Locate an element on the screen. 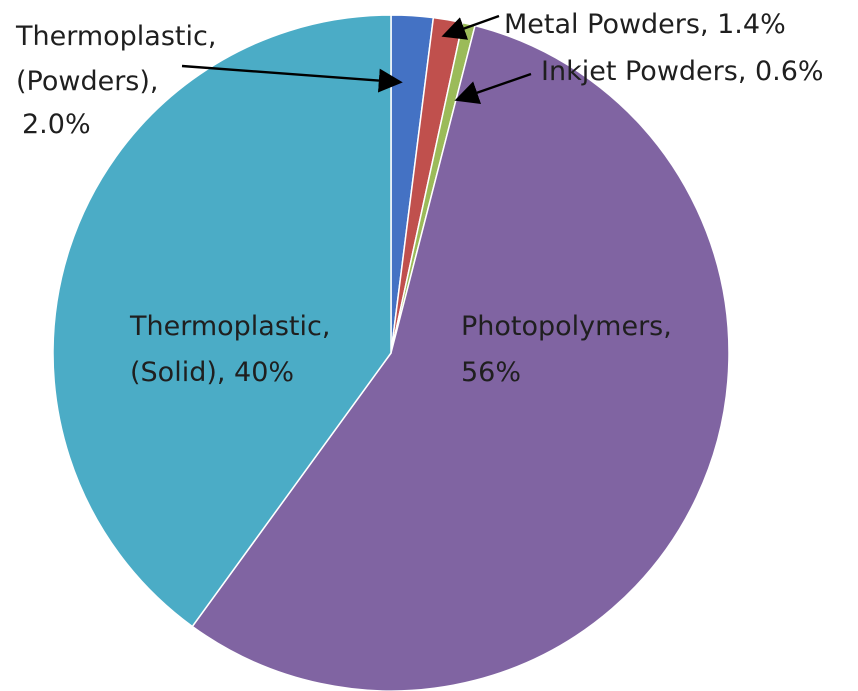 The height and width of the screenshot is (691, 858). photopolymers-label-line2: 56% is located at coordinates (491, 372).